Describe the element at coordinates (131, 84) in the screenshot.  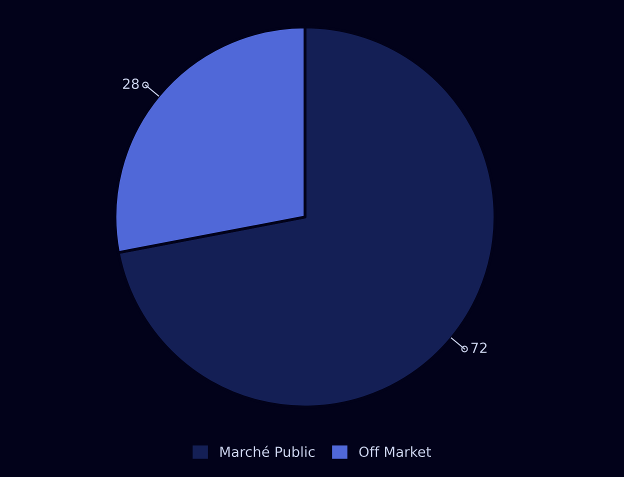
I see `data-label: 28` at that location.